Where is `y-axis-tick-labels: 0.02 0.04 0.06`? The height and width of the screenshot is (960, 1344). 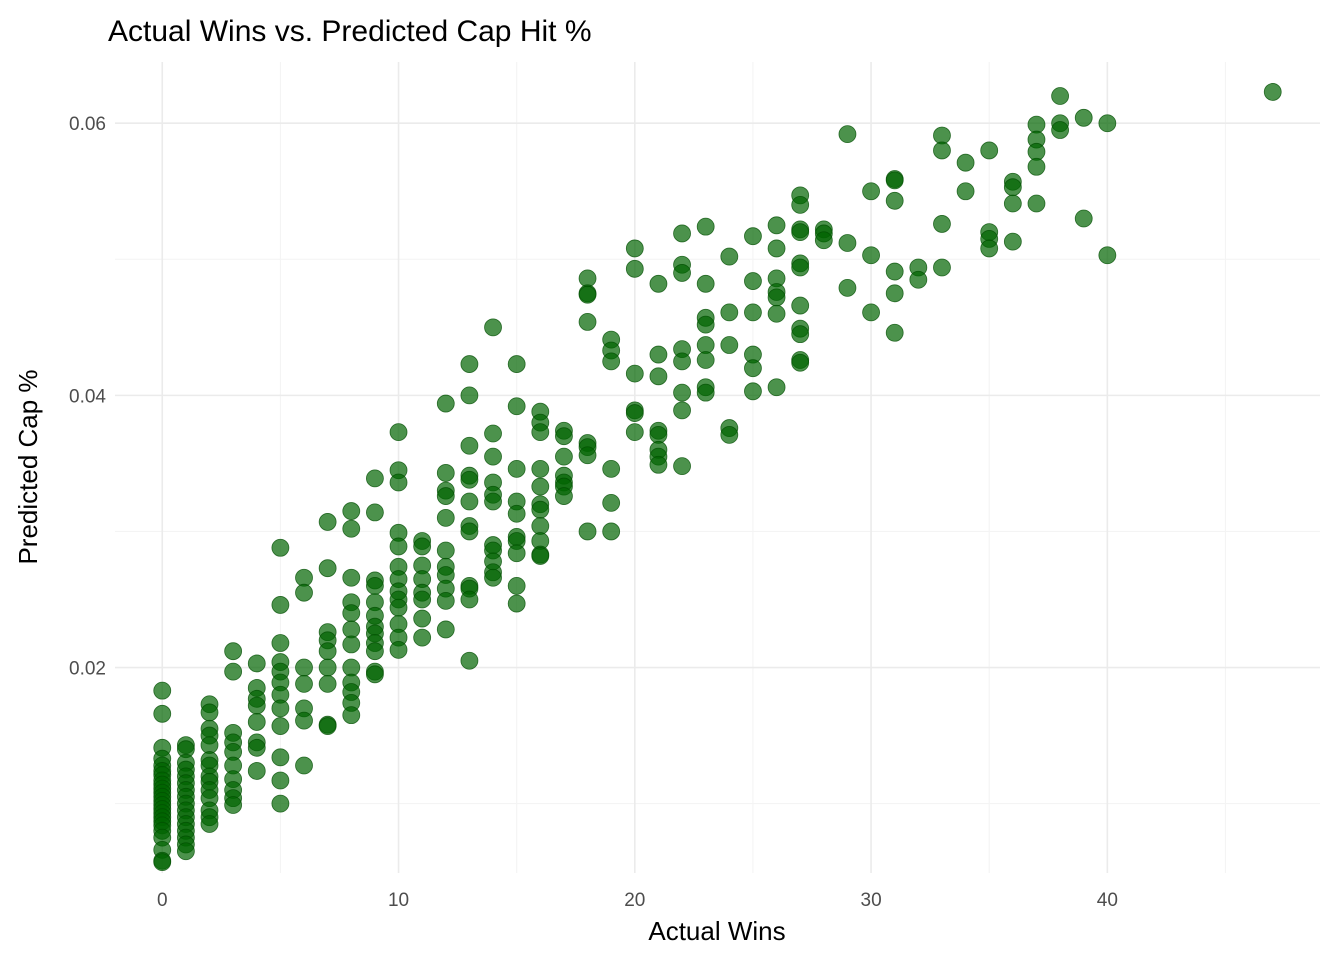 y-axis-tick-labels: 0.02 0.04 0.06 is located at coordinates (87, 396).